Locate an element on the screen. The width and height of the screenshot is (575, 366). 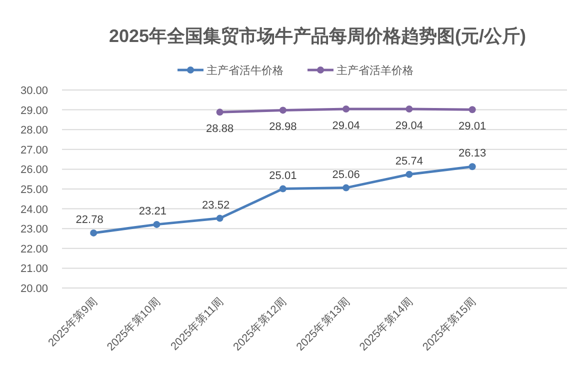
y-tick-label: 25.00 is located at coordinates (34, 190).